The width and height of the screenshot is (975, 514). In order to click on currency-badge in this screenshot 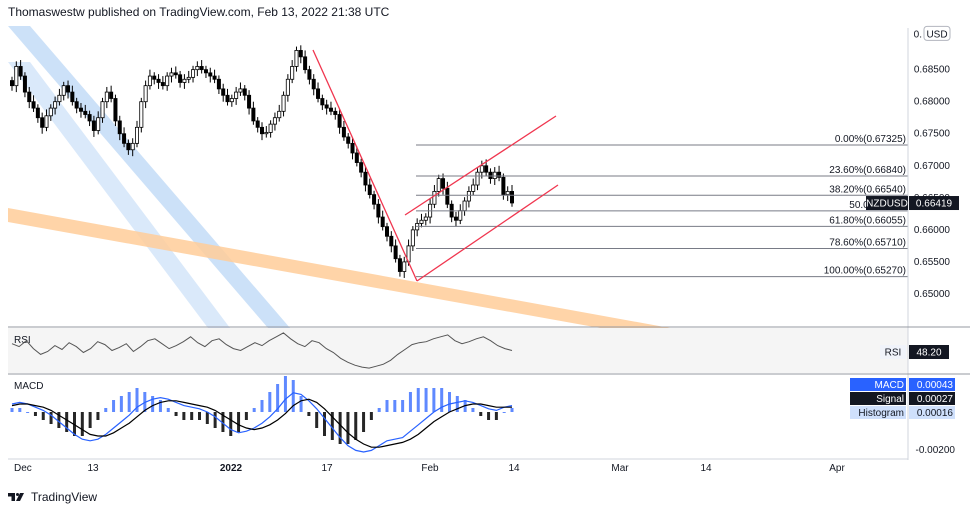, I will do `click(937, 33)`.